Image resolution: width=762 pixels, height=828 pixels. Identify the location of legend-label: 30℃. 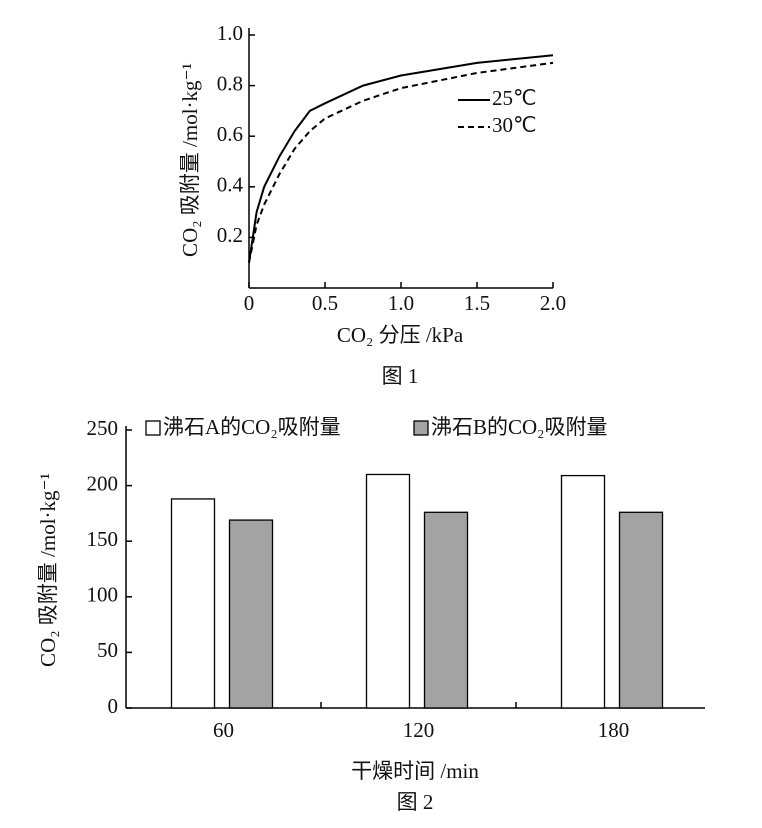
(514, 125).